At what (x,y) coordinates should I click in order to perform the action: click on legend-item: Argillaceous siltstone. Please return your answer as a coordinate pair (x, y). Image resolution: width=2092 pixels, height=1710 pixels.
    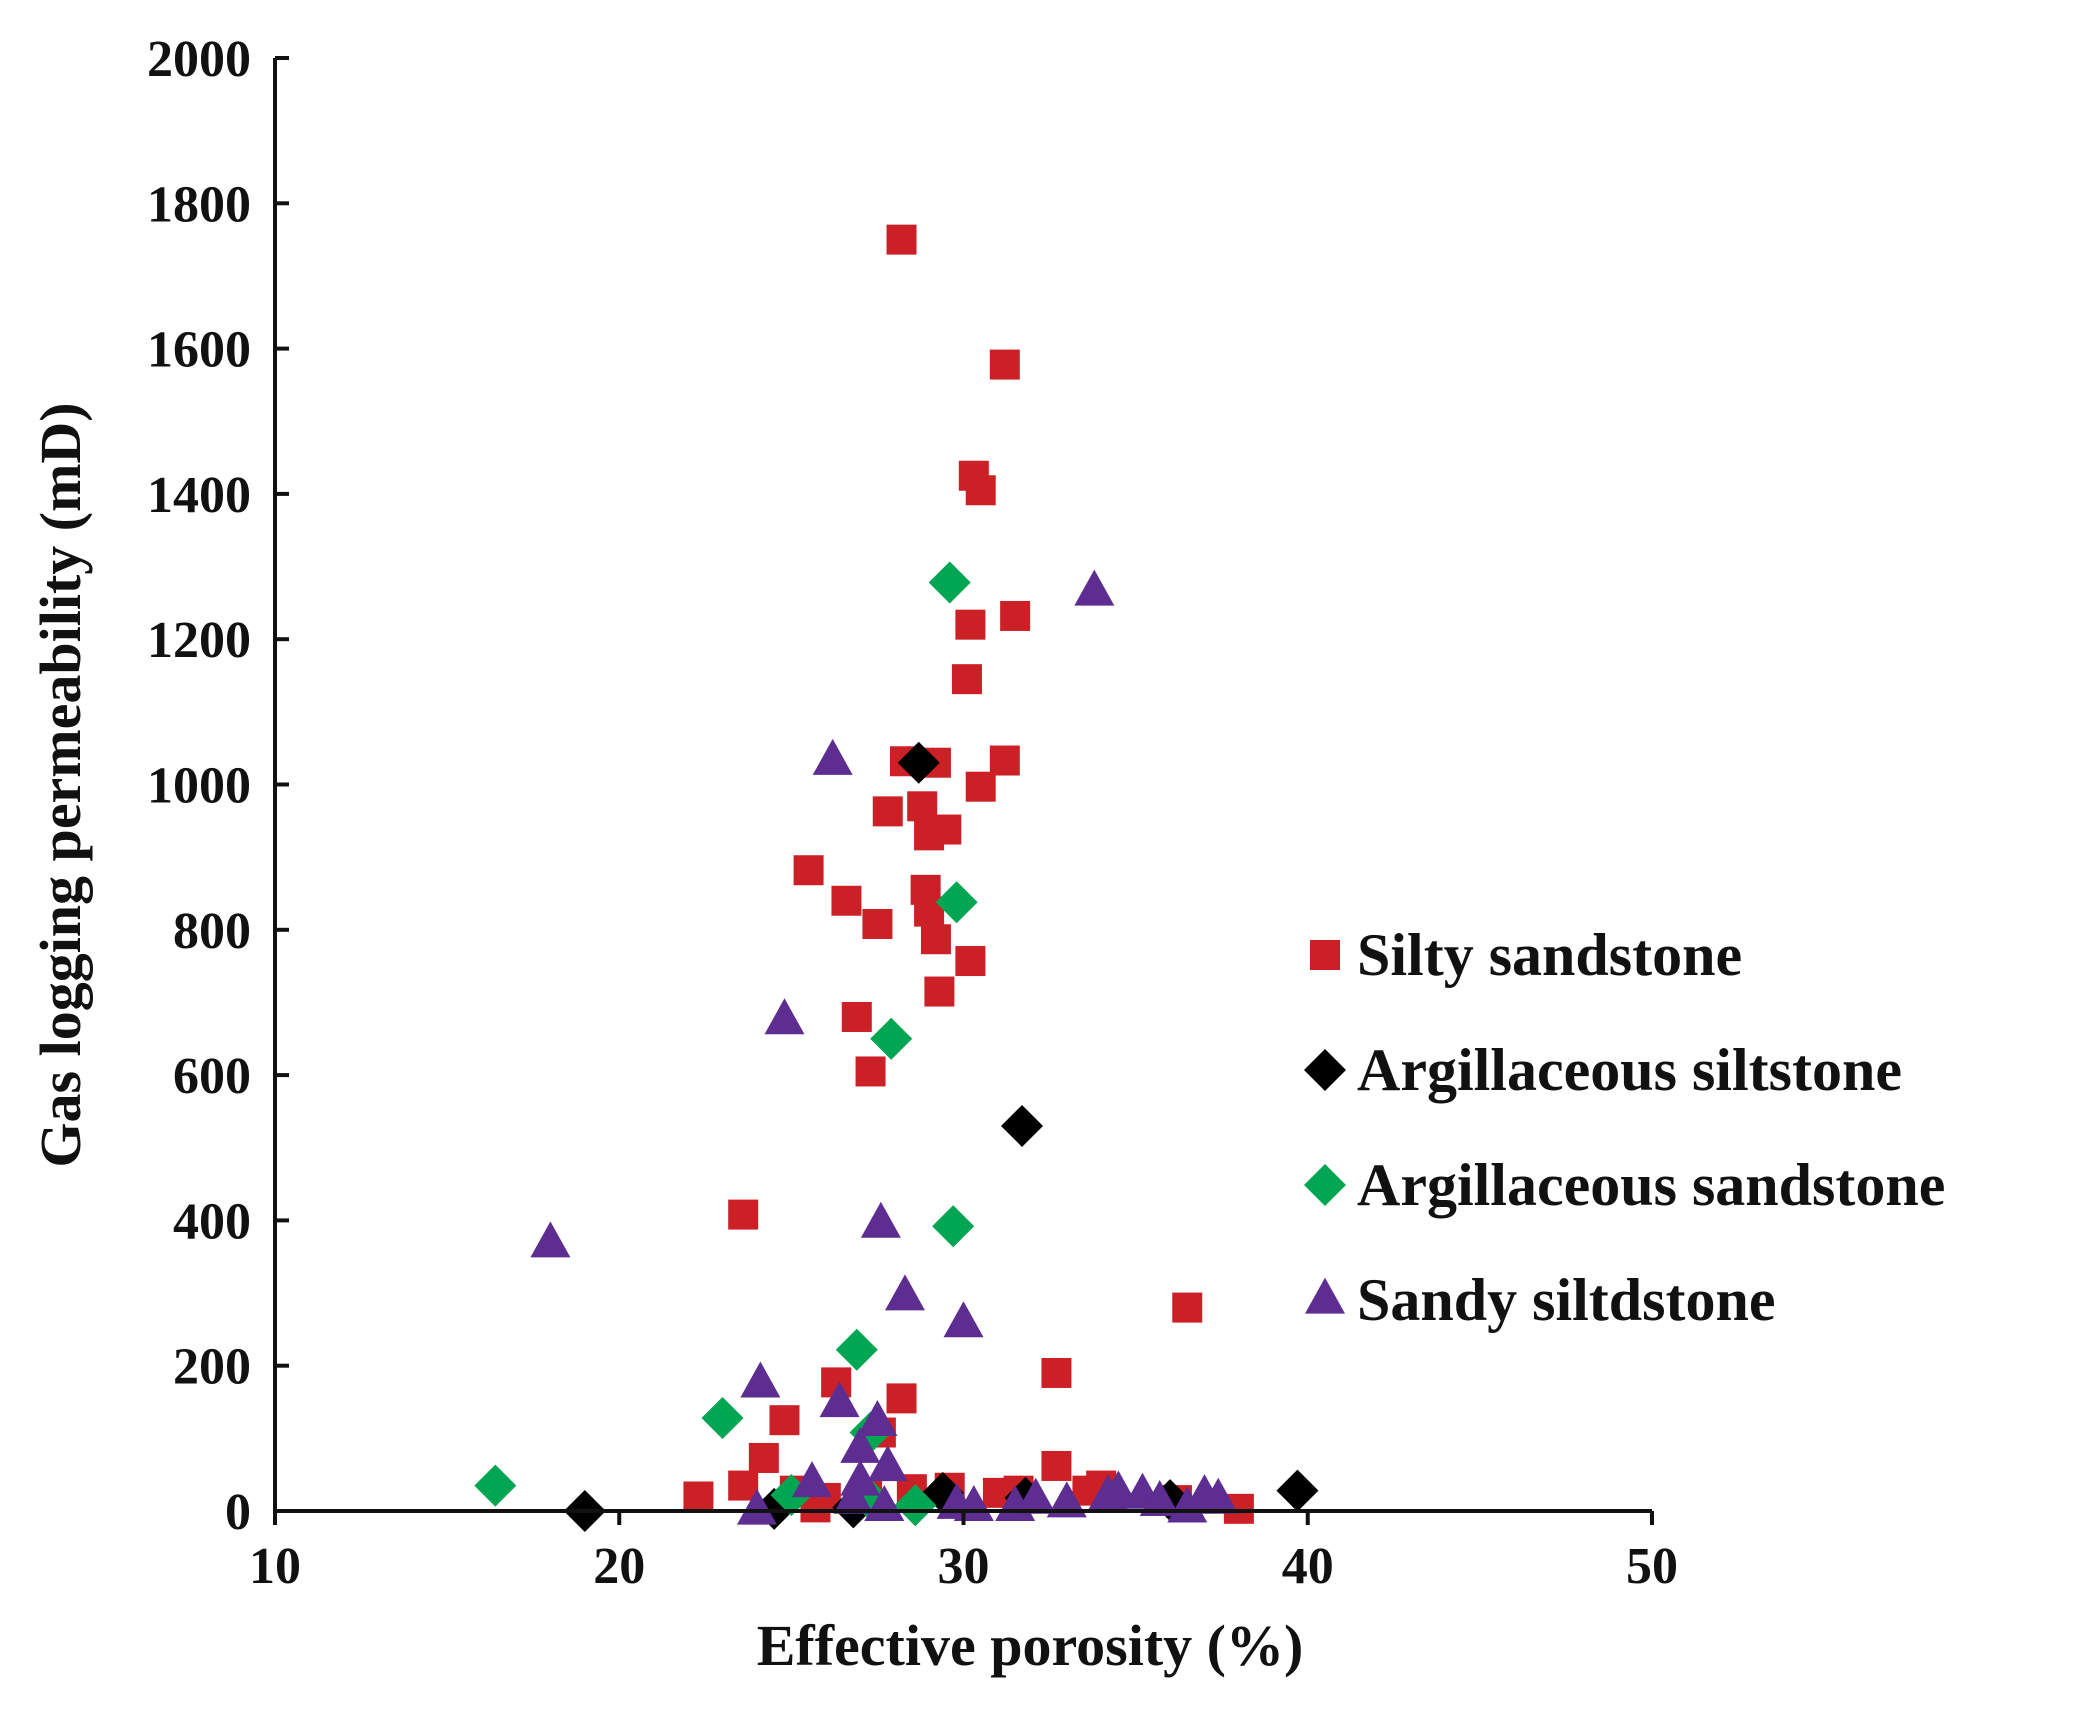
    Looking at the image, I should click on (1603, 1070).